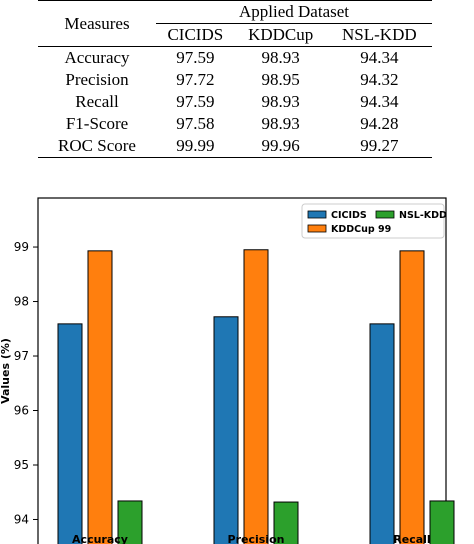 This screenshot has width=474, height=544. Describe the element at coordinates (286, 522) in the screenshot. I see `bar-nsl-kdd-precision` at that location.